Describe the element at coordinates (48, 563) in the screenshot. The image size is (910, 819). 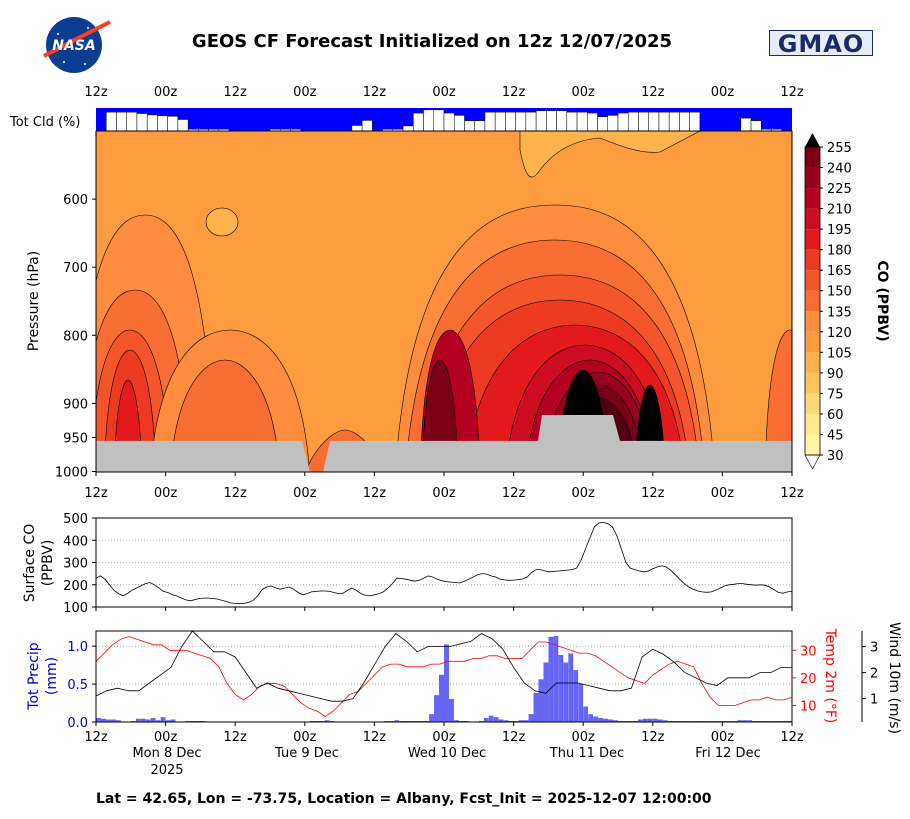
I see `surface-co-y-label-units: (PPBV)` at that location.